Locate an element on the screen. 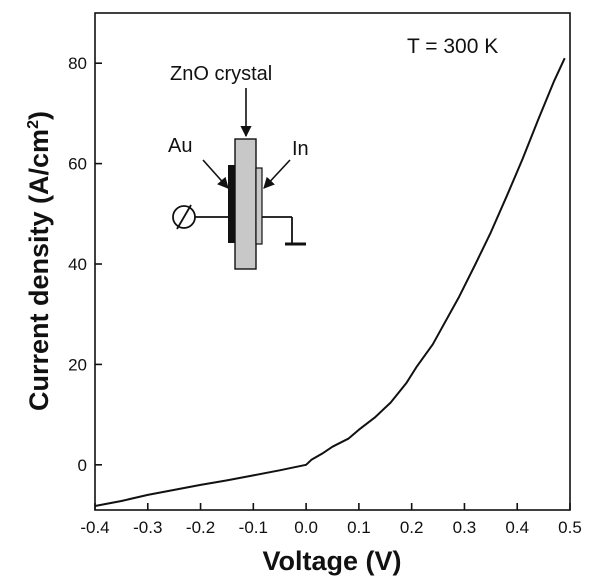  inset-in-label: In is located at coordinates (300, 149).